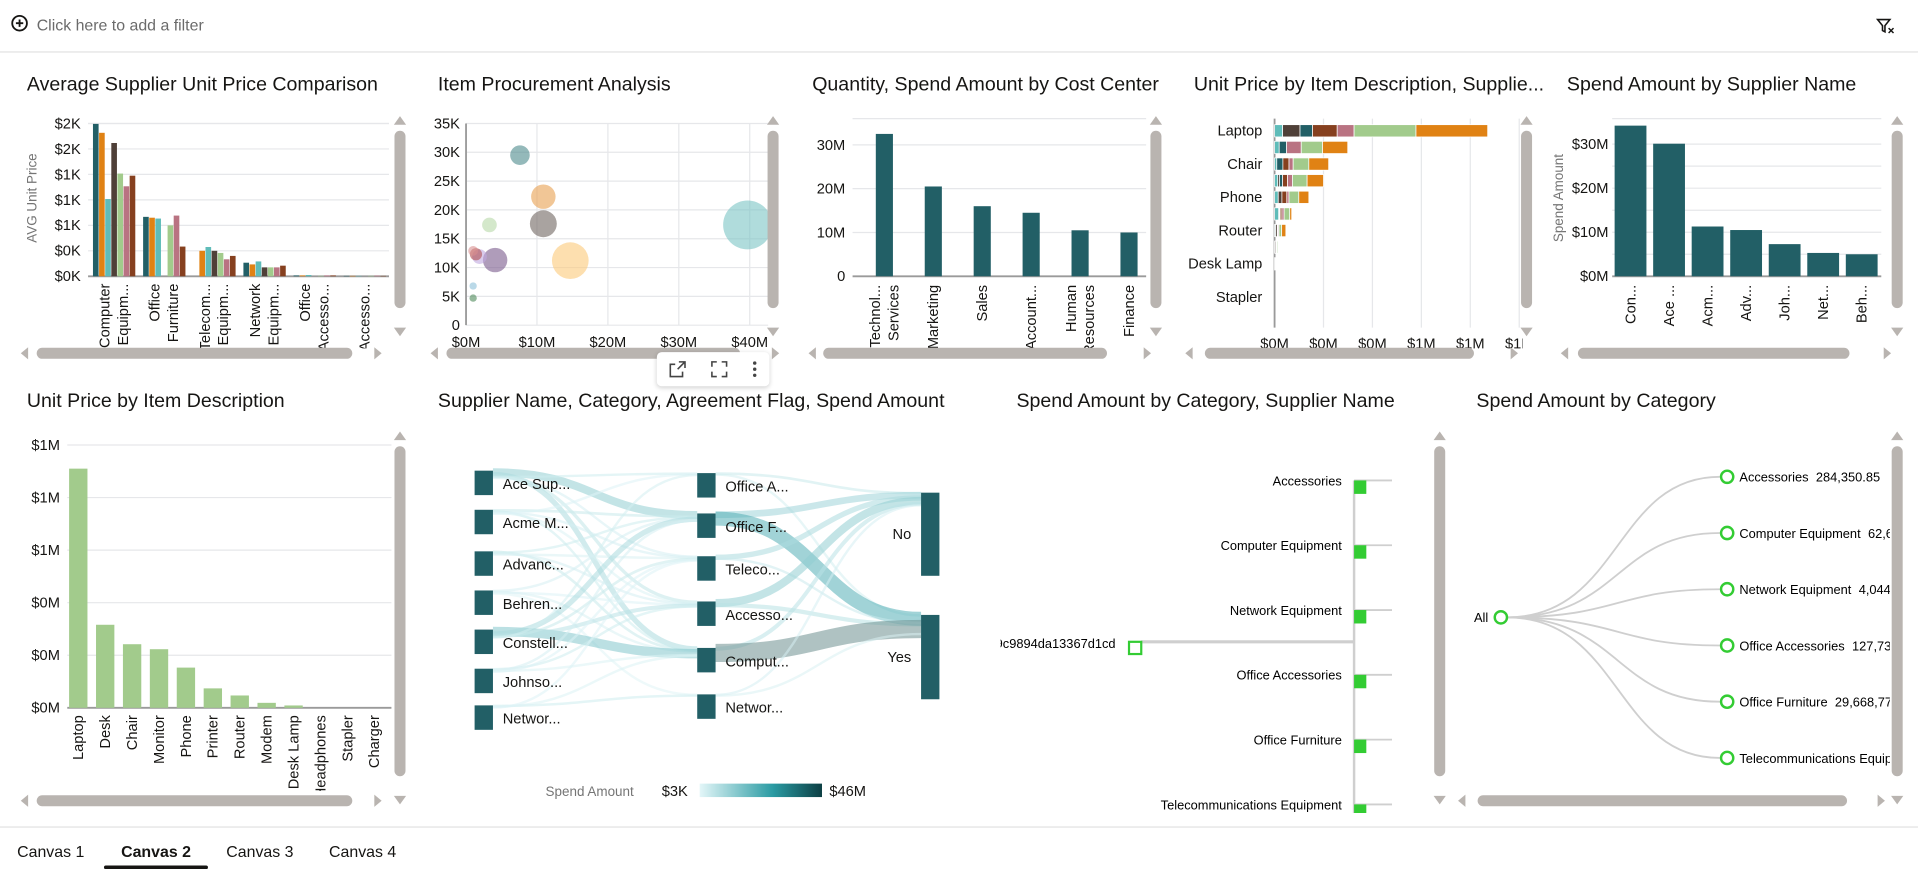  What do you see at coordinates (719, 369) in the screenshot?
I see `maximize-icon` at bounding box center [719, 369].